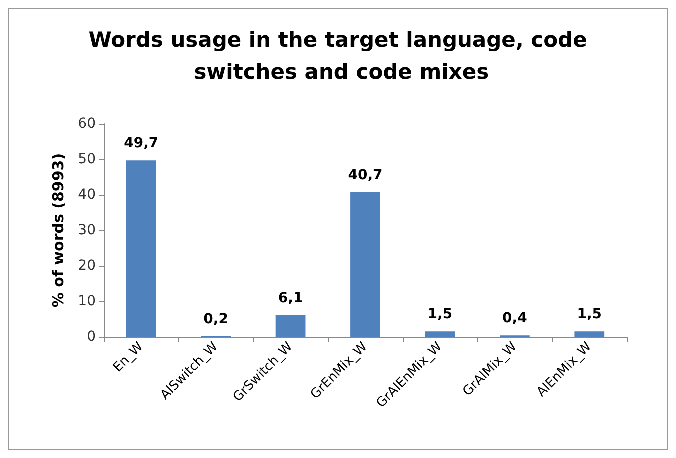 This screenshot has width=676, height=458. I want to click on y-tick-label: 60, so click(87, 124).